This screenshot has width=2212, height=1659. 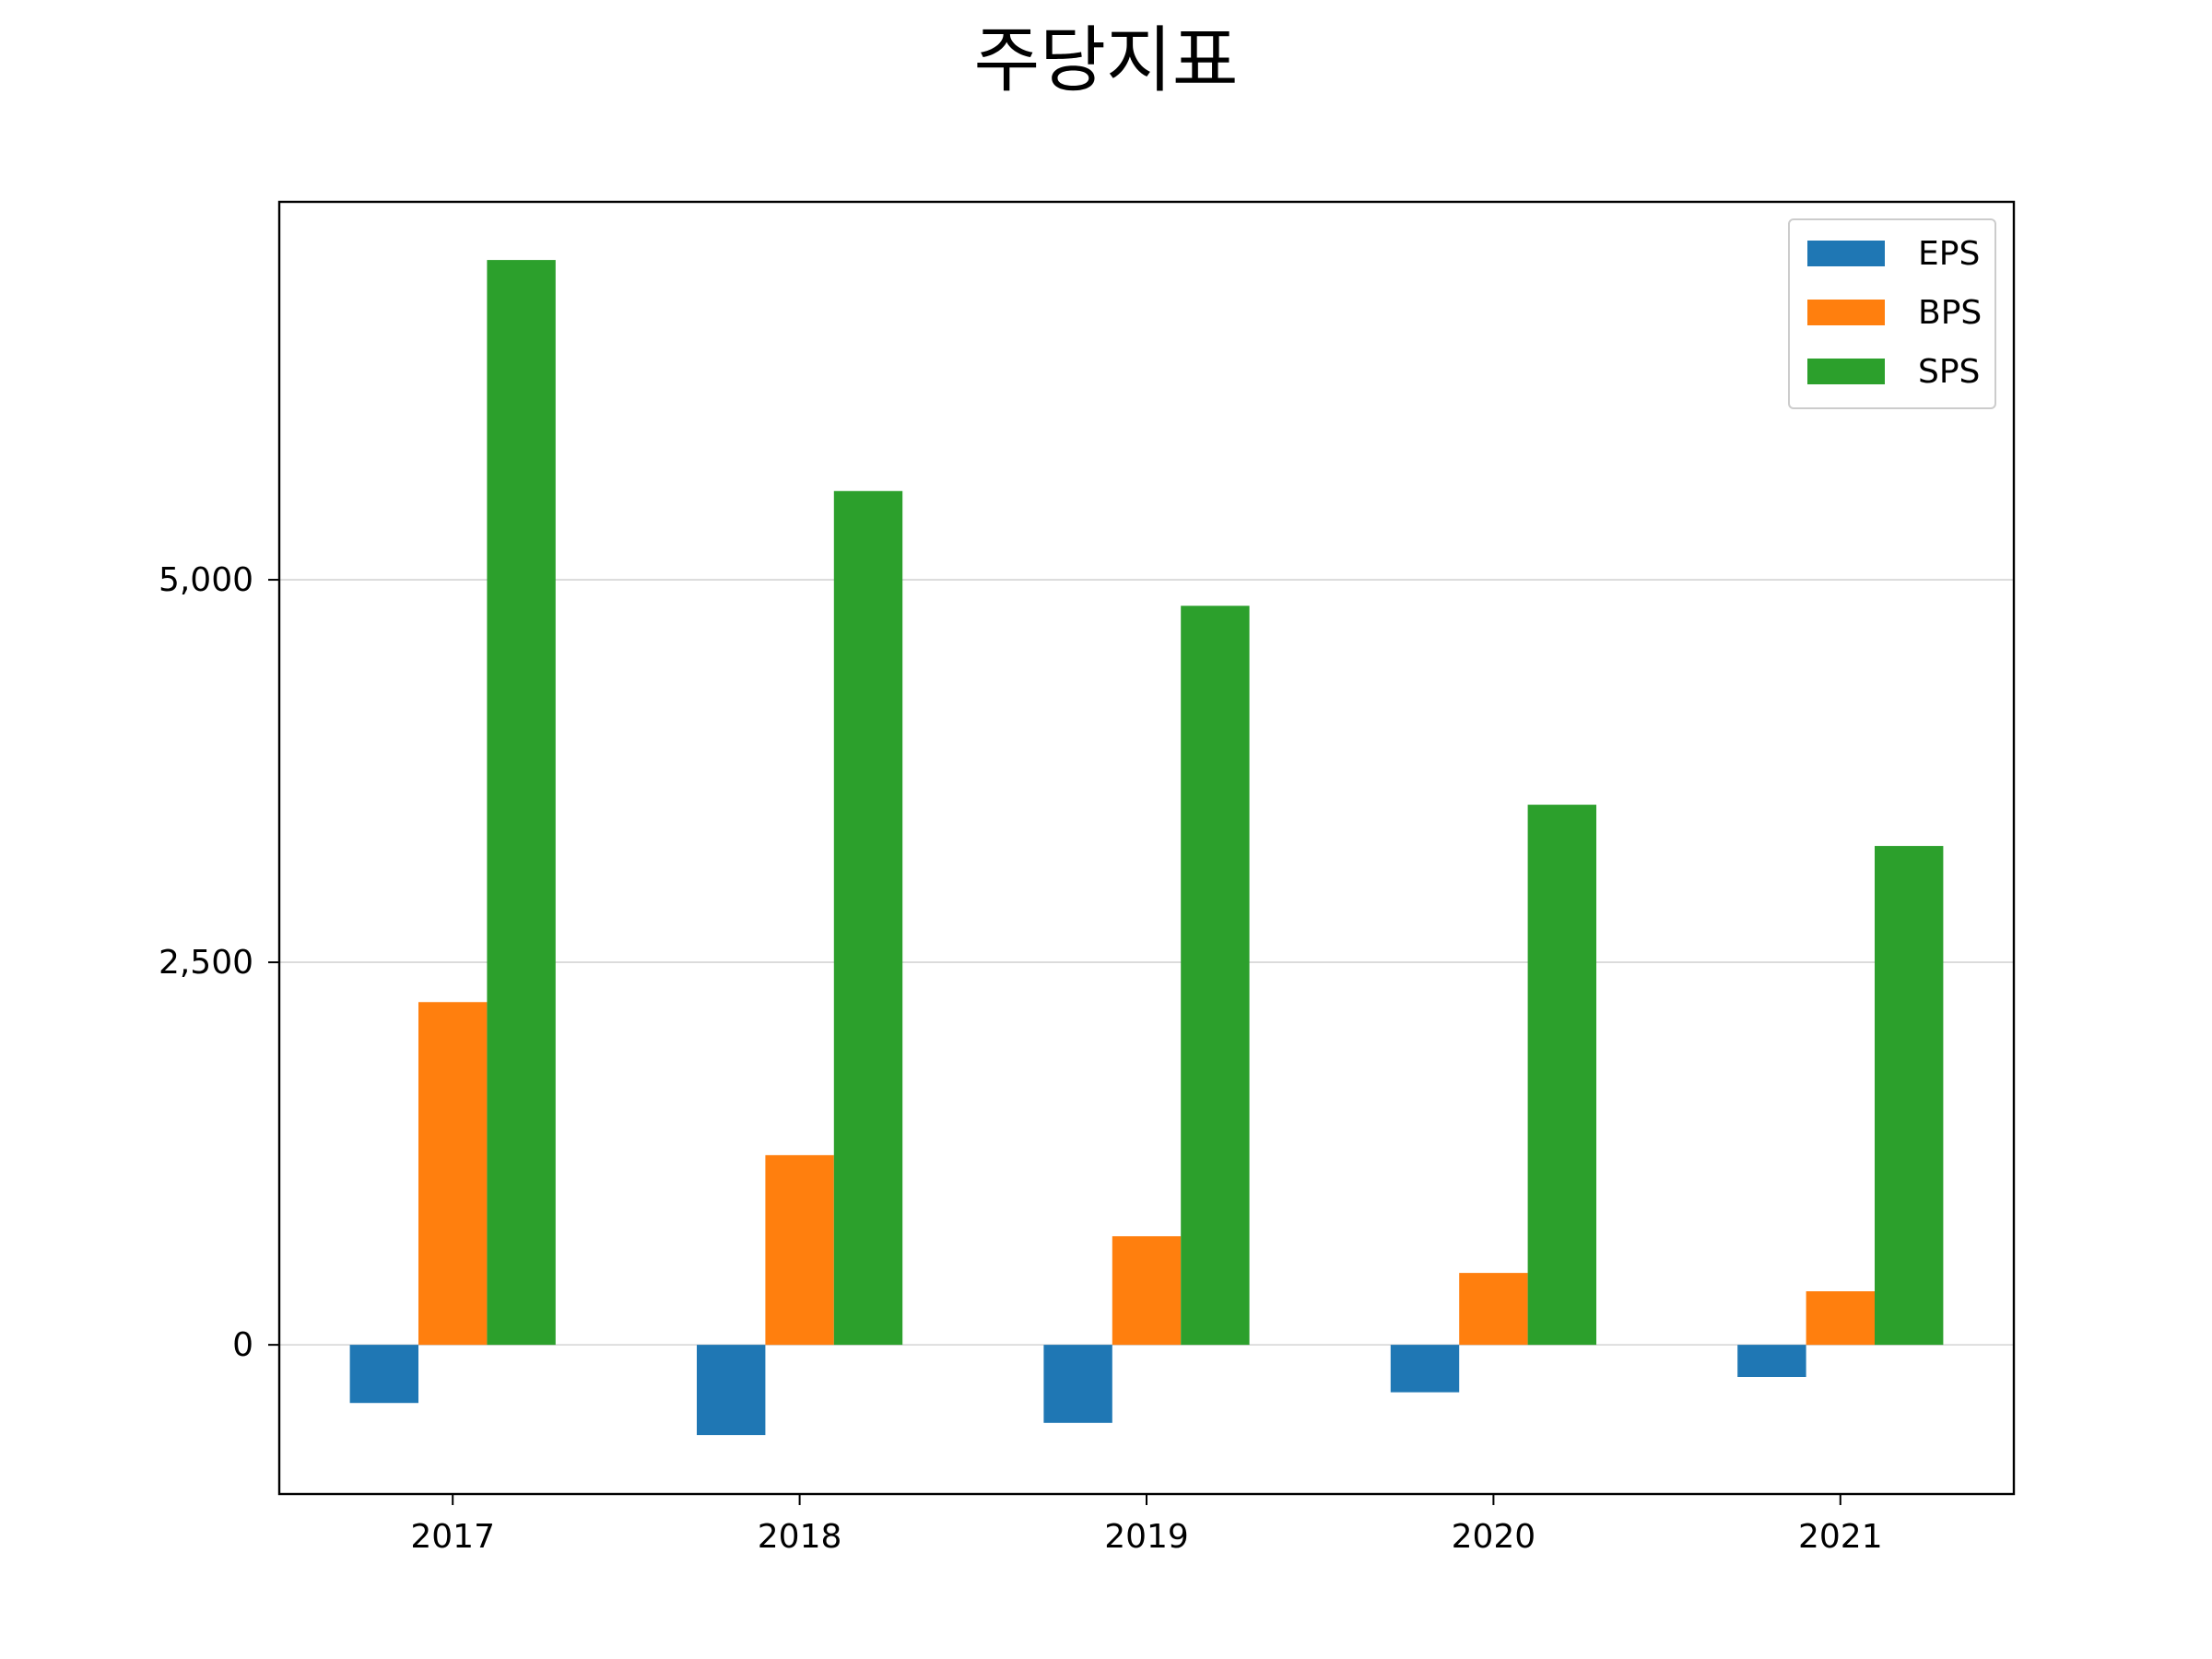 I want to click on legend-label-bps: BPS, so click(x=1950, y=313).